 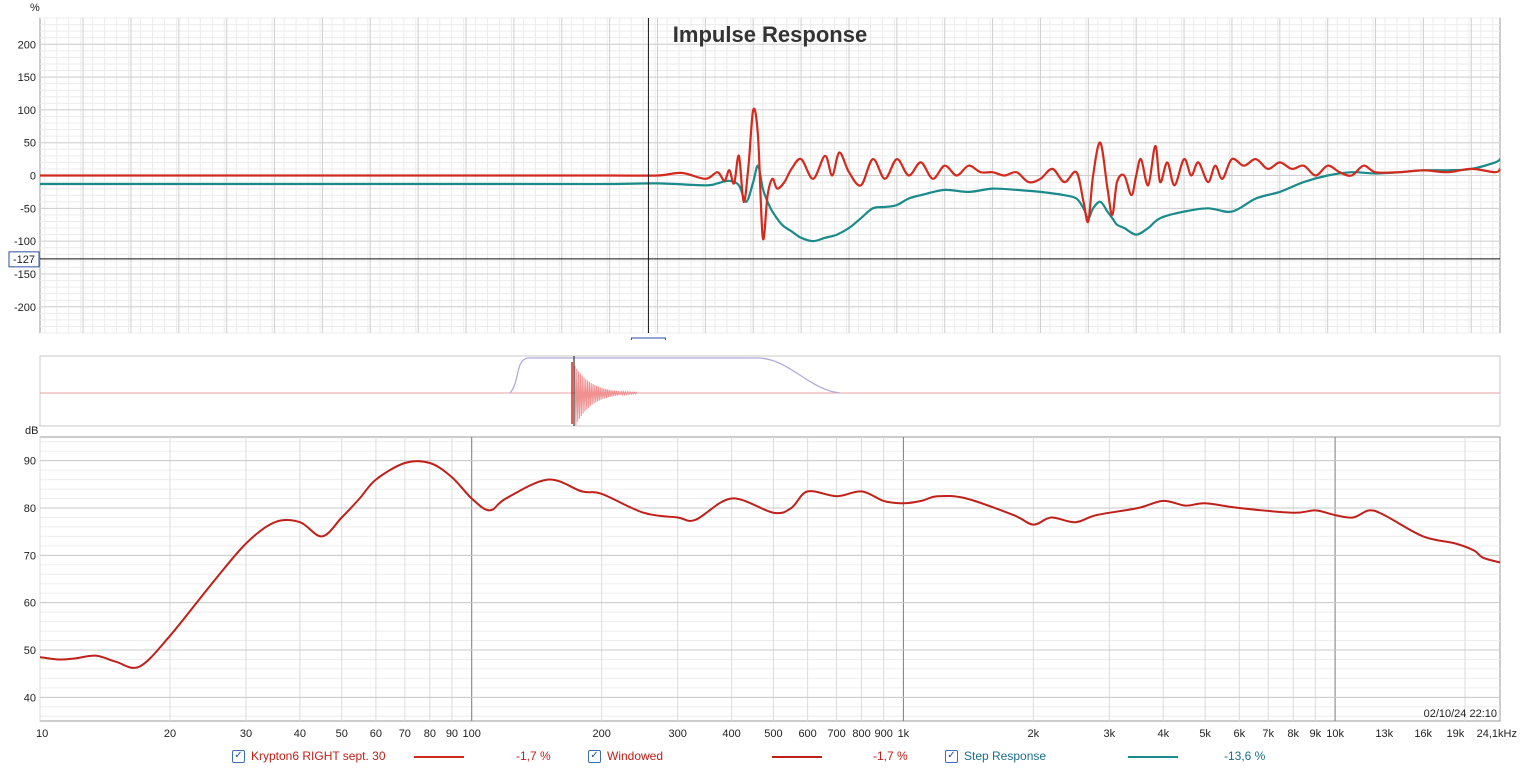 What do you see at coordinates (430, 734) in the screenshot?
I see `fr-x-tick-label: 80` at bounding box center [430, 734].